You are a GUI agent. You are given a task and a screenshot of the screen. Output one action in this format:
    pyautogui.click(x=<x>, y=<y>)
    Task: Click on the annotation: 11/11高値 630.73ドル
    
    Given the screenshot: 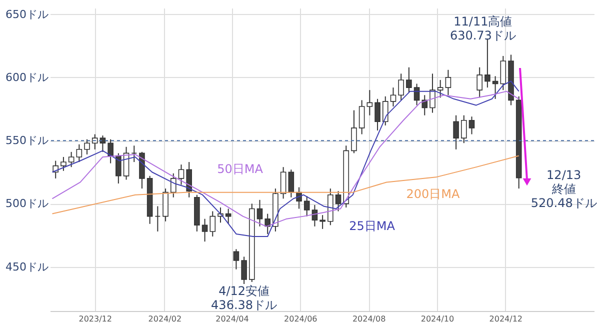 What is the action you would take?
    pyautogui.click(x=483, y=28)
    